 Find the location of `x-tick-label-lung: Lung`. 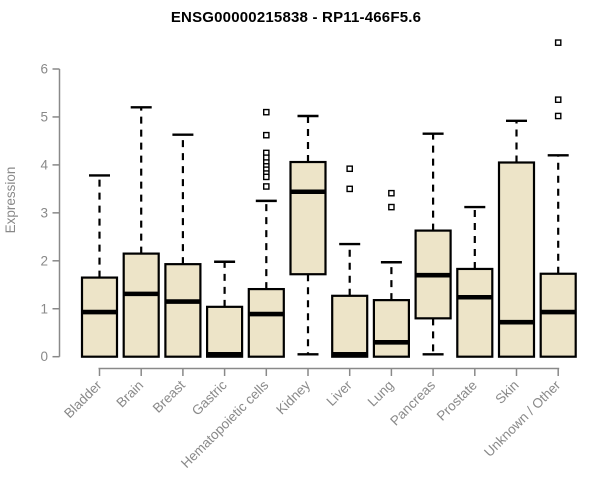

x-tick-label-lung: Lung is located at coordinates (381, 394).